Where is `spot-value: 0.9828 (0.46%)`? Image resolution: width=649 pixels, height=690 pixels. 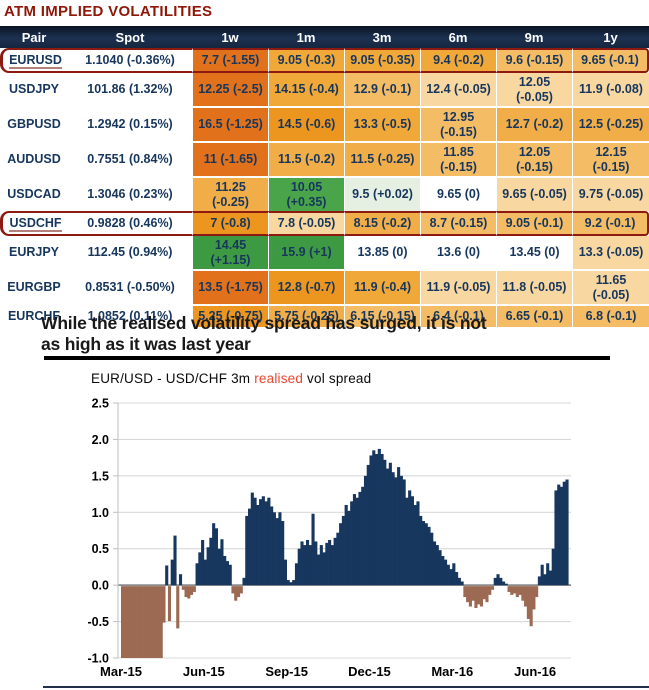 spot-value: 0.9828 (0.46%) is located at coordinates (130, 223).